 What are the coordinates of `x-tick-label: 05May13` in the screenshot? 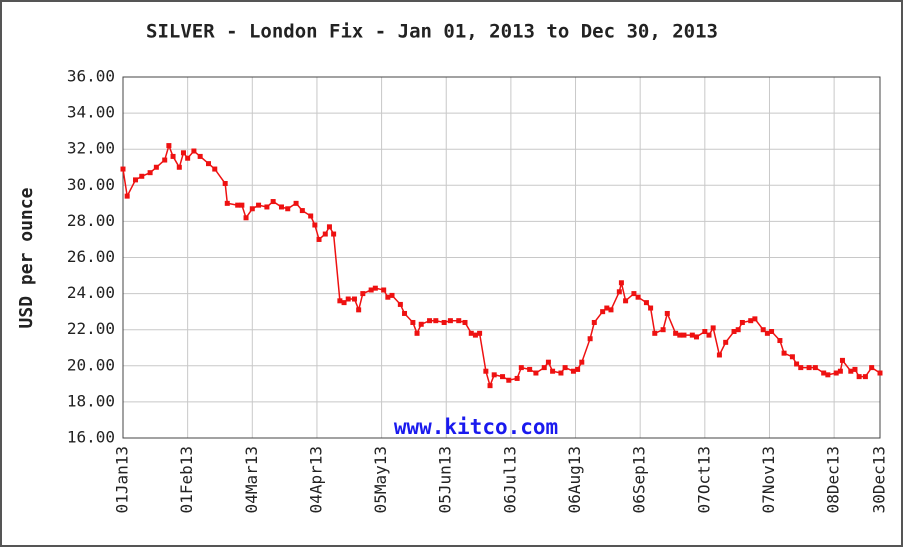 It's located at (380, 479).